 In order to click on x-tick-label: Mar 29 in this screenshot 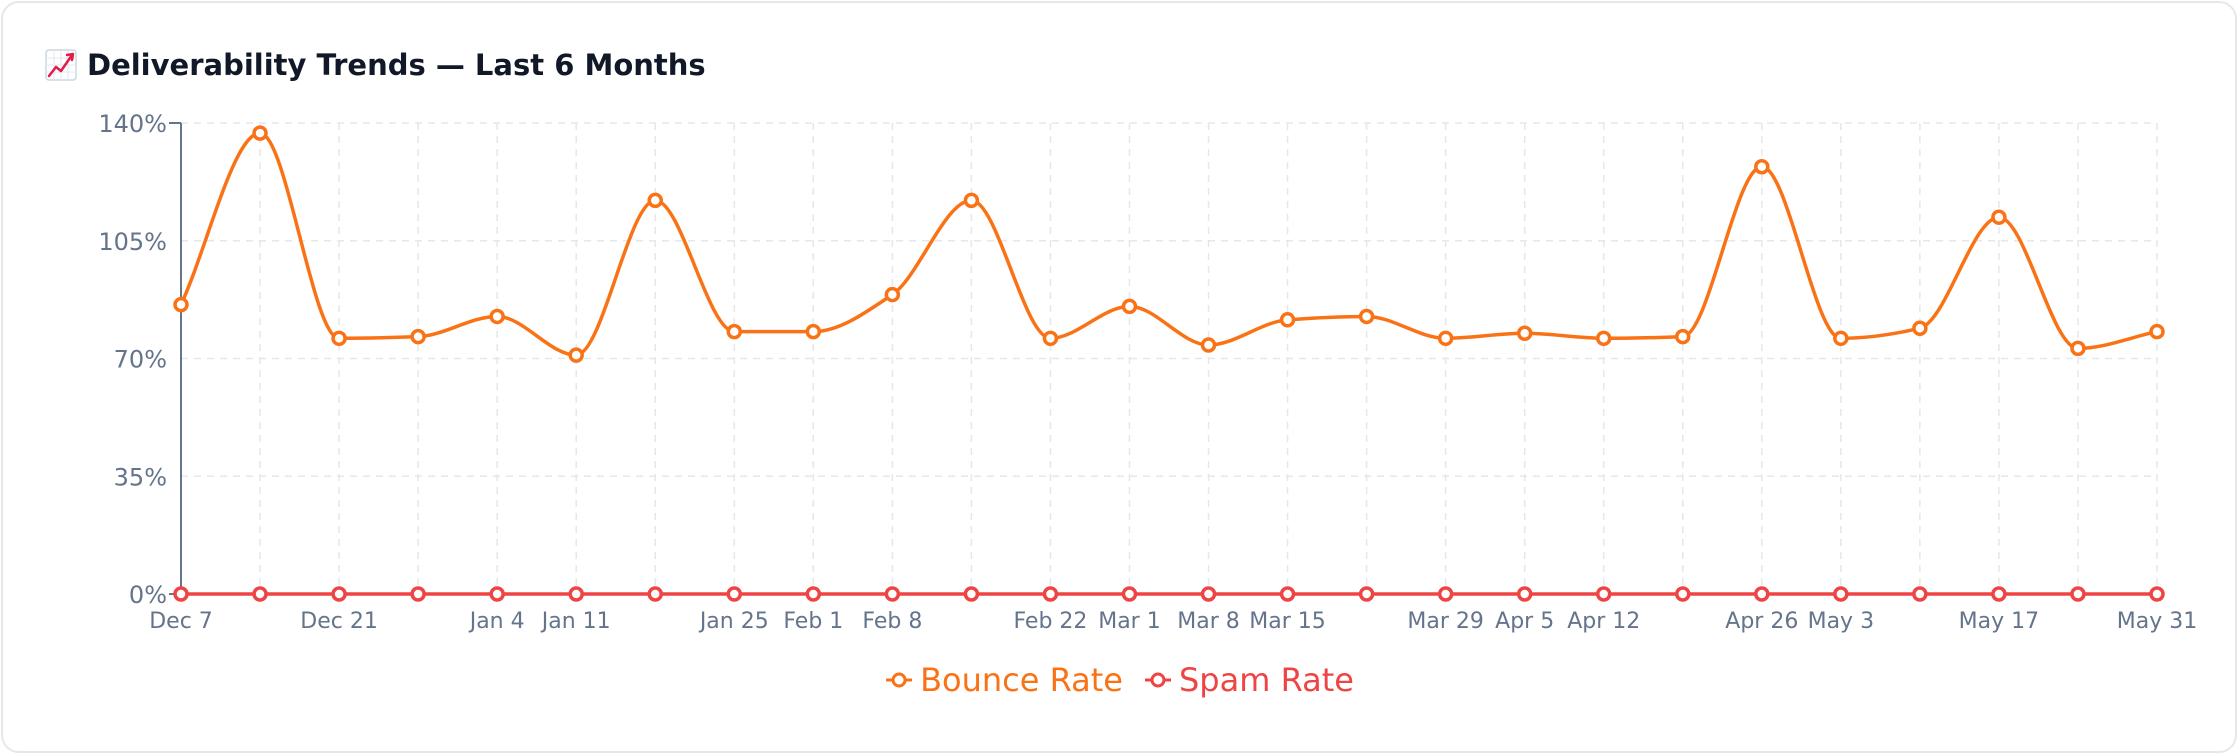, I will do `click(1445, 621)`.